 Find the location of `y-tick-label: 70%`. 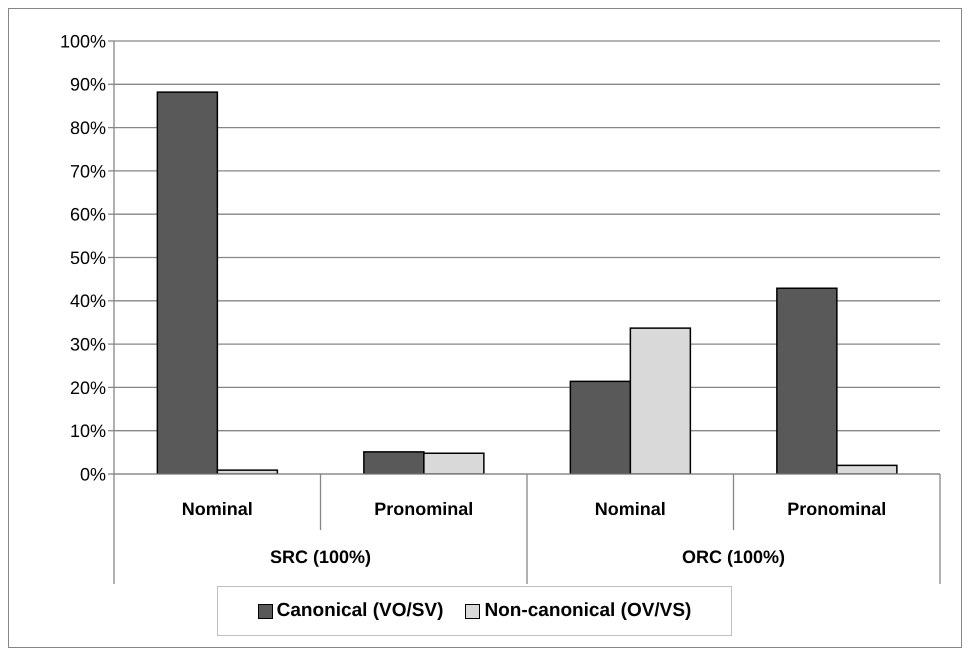

y-tick-label: 70% is located at coordinates (88, 171).